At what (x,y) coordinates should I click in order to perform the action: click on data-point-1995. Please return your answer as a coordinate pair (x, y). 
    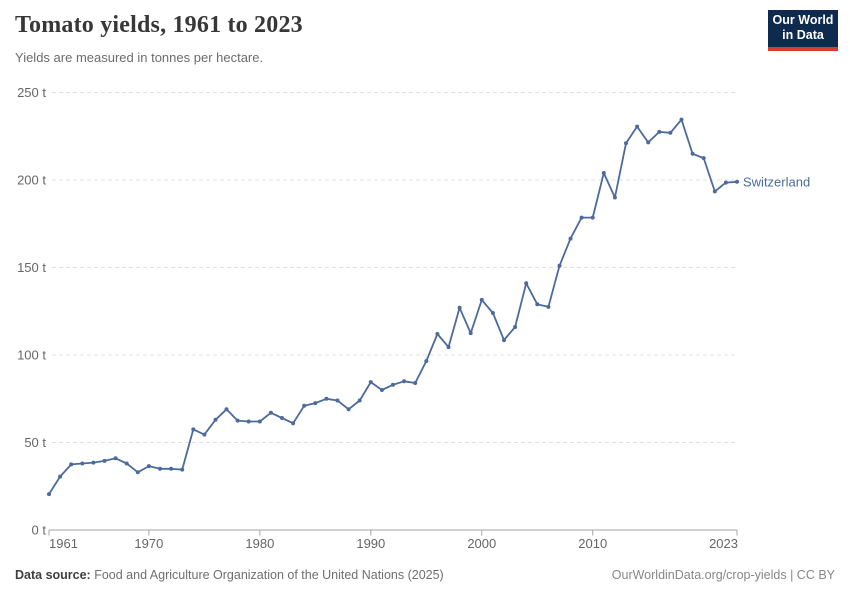
    Looking at the image, I should click on (426, 361).